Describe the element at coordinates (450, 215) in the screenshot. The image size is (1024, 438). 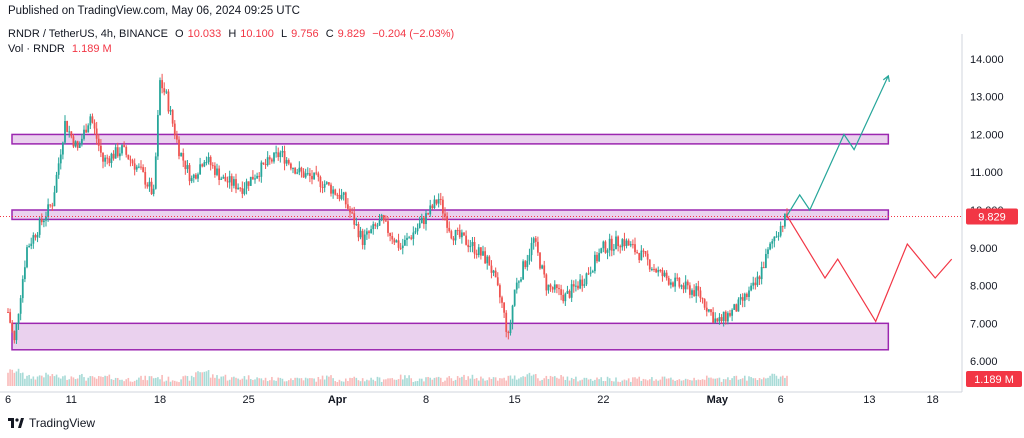
I see `support-resistance-zone` at that location.